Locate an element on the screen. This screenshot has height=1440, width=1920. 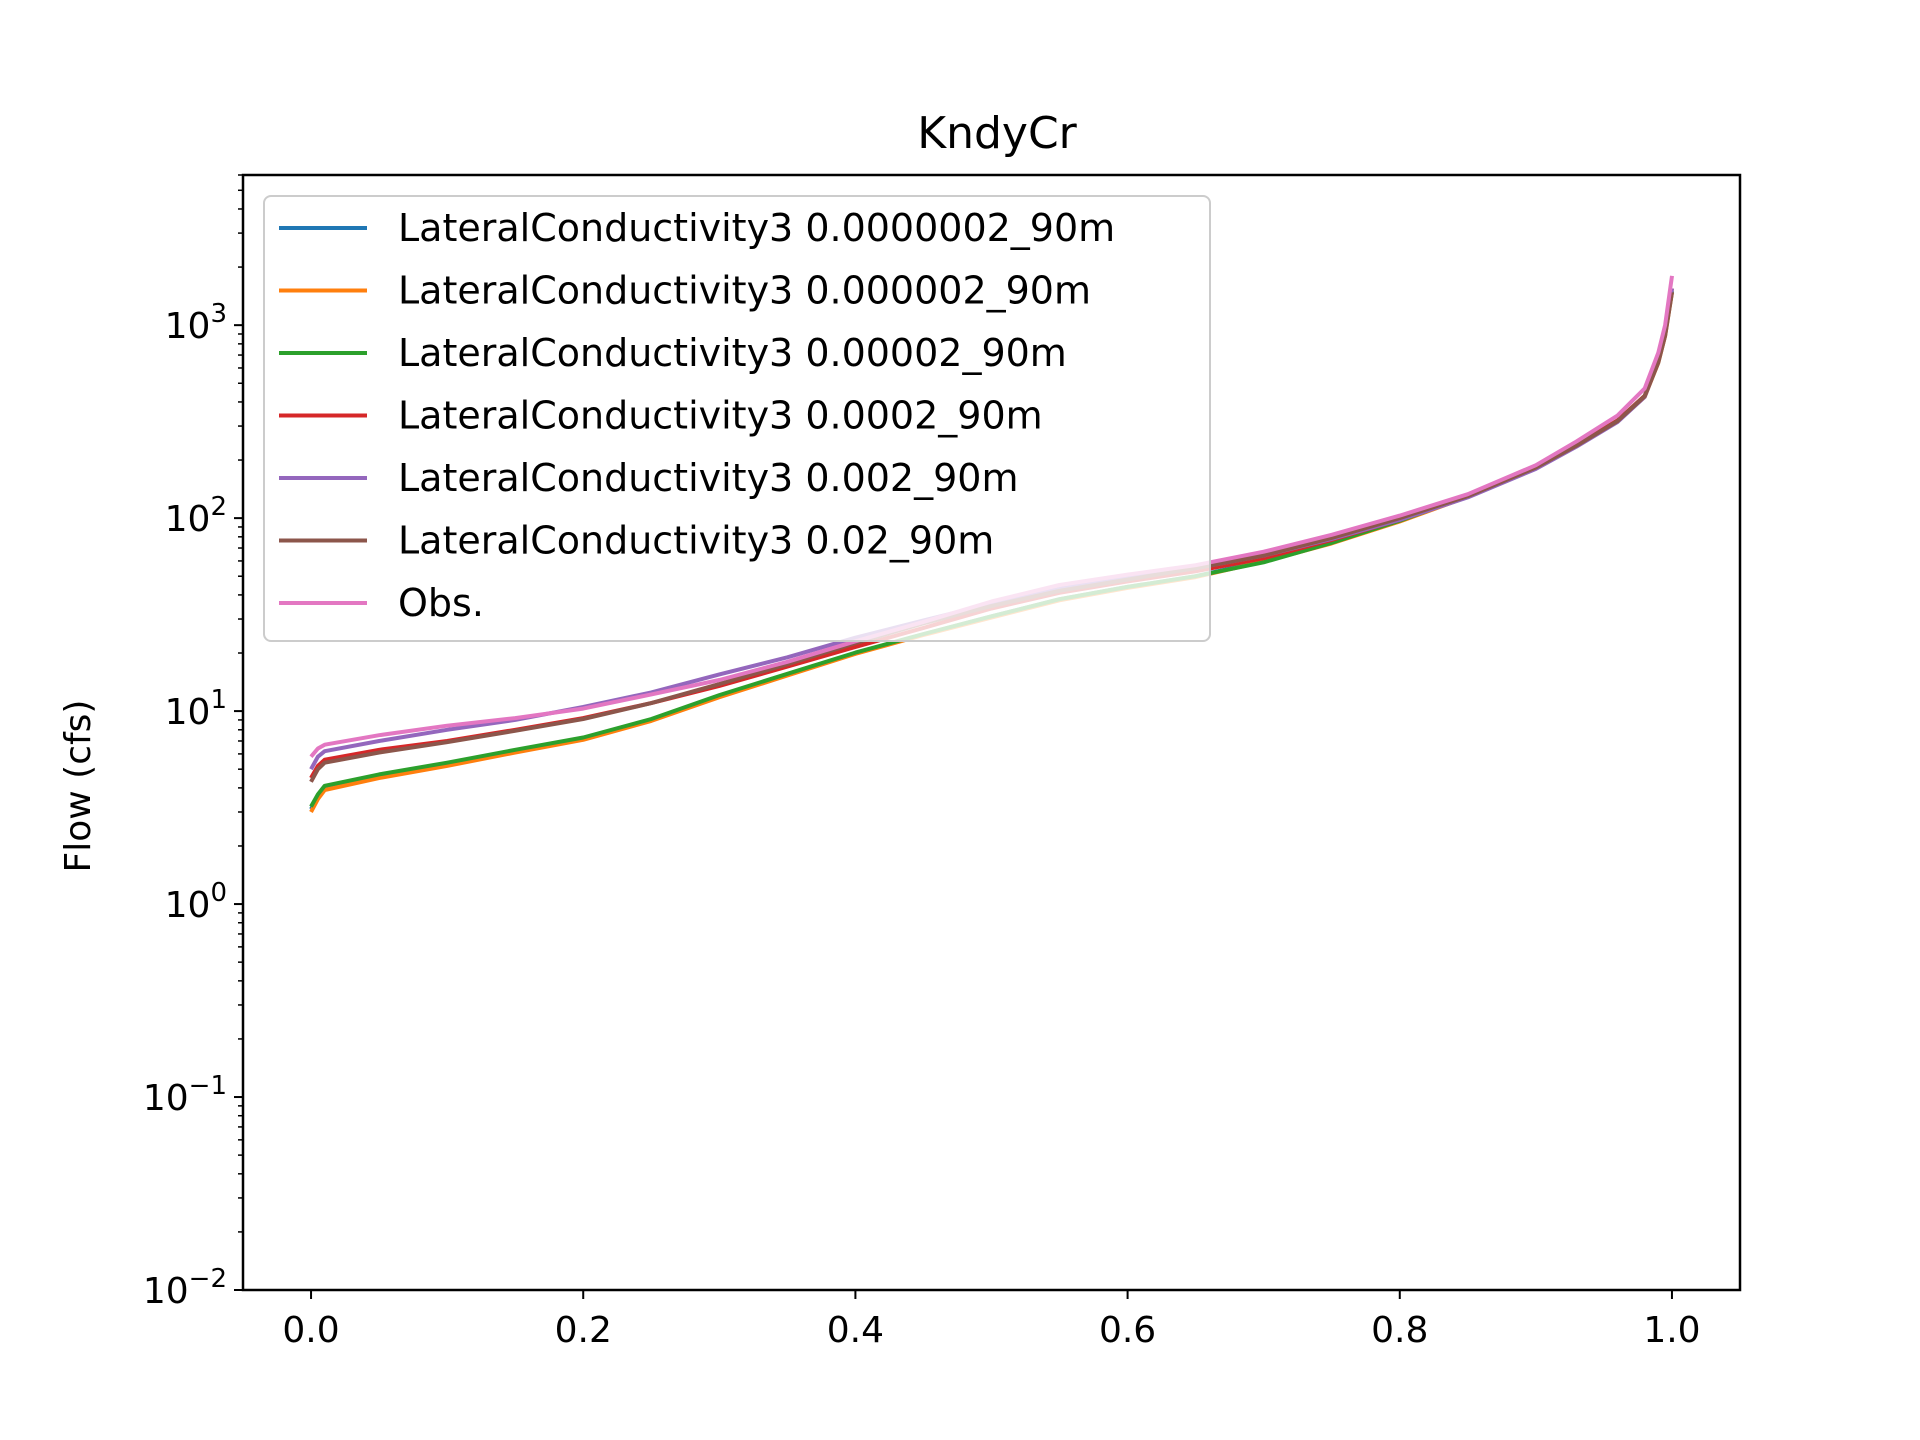
legend-label-5: LateralConductivity3 0.002_90m is located at coordinates (708, 478).